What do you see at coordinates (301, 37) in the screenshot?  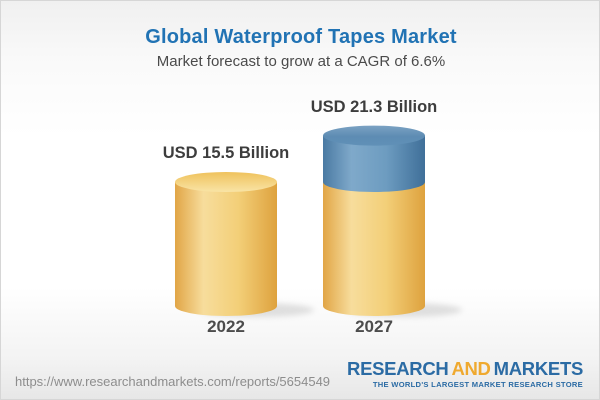 I see `chart-title: Global Waterproof Tapes Market` at bounding box center [301, 37].